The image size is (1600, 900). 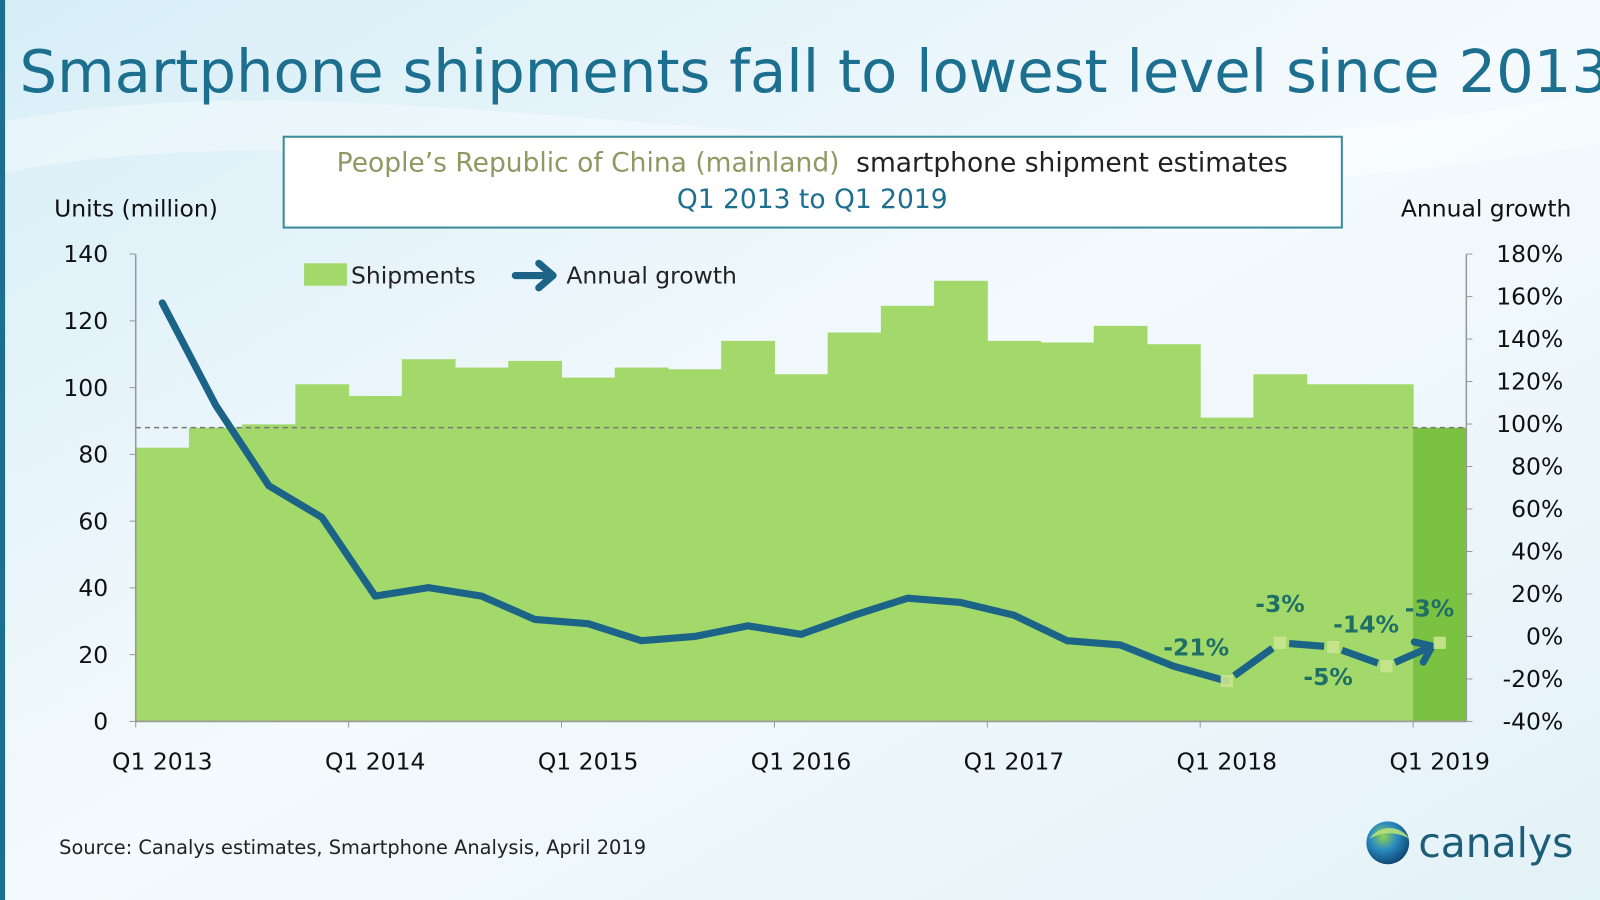 I want to click on bar-q1-2016, so click(x=801, y=548).